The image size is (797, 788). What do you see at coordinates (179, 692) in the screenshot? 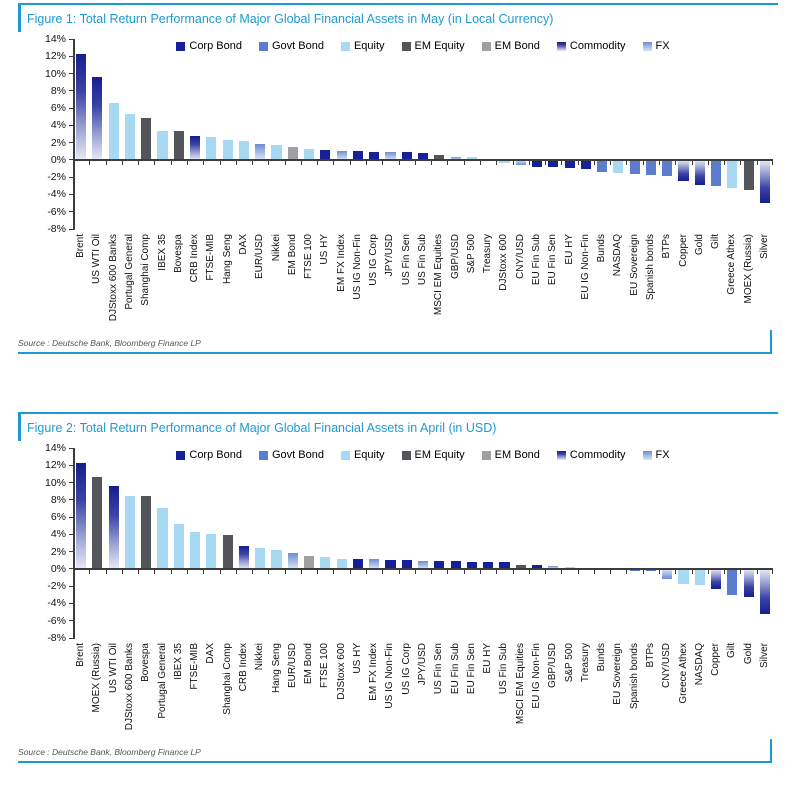
I see `x-label-cell: IBEX 35` at bounding box center [179, 692].